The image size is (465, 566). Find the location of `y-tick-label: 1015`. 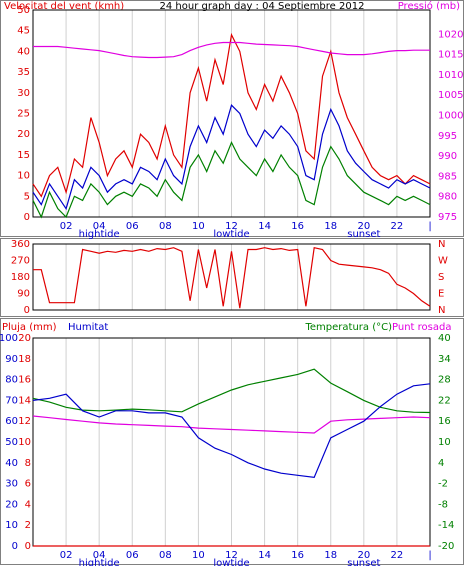

y-tick-label: 1015 is located at coordinates (450, 55).